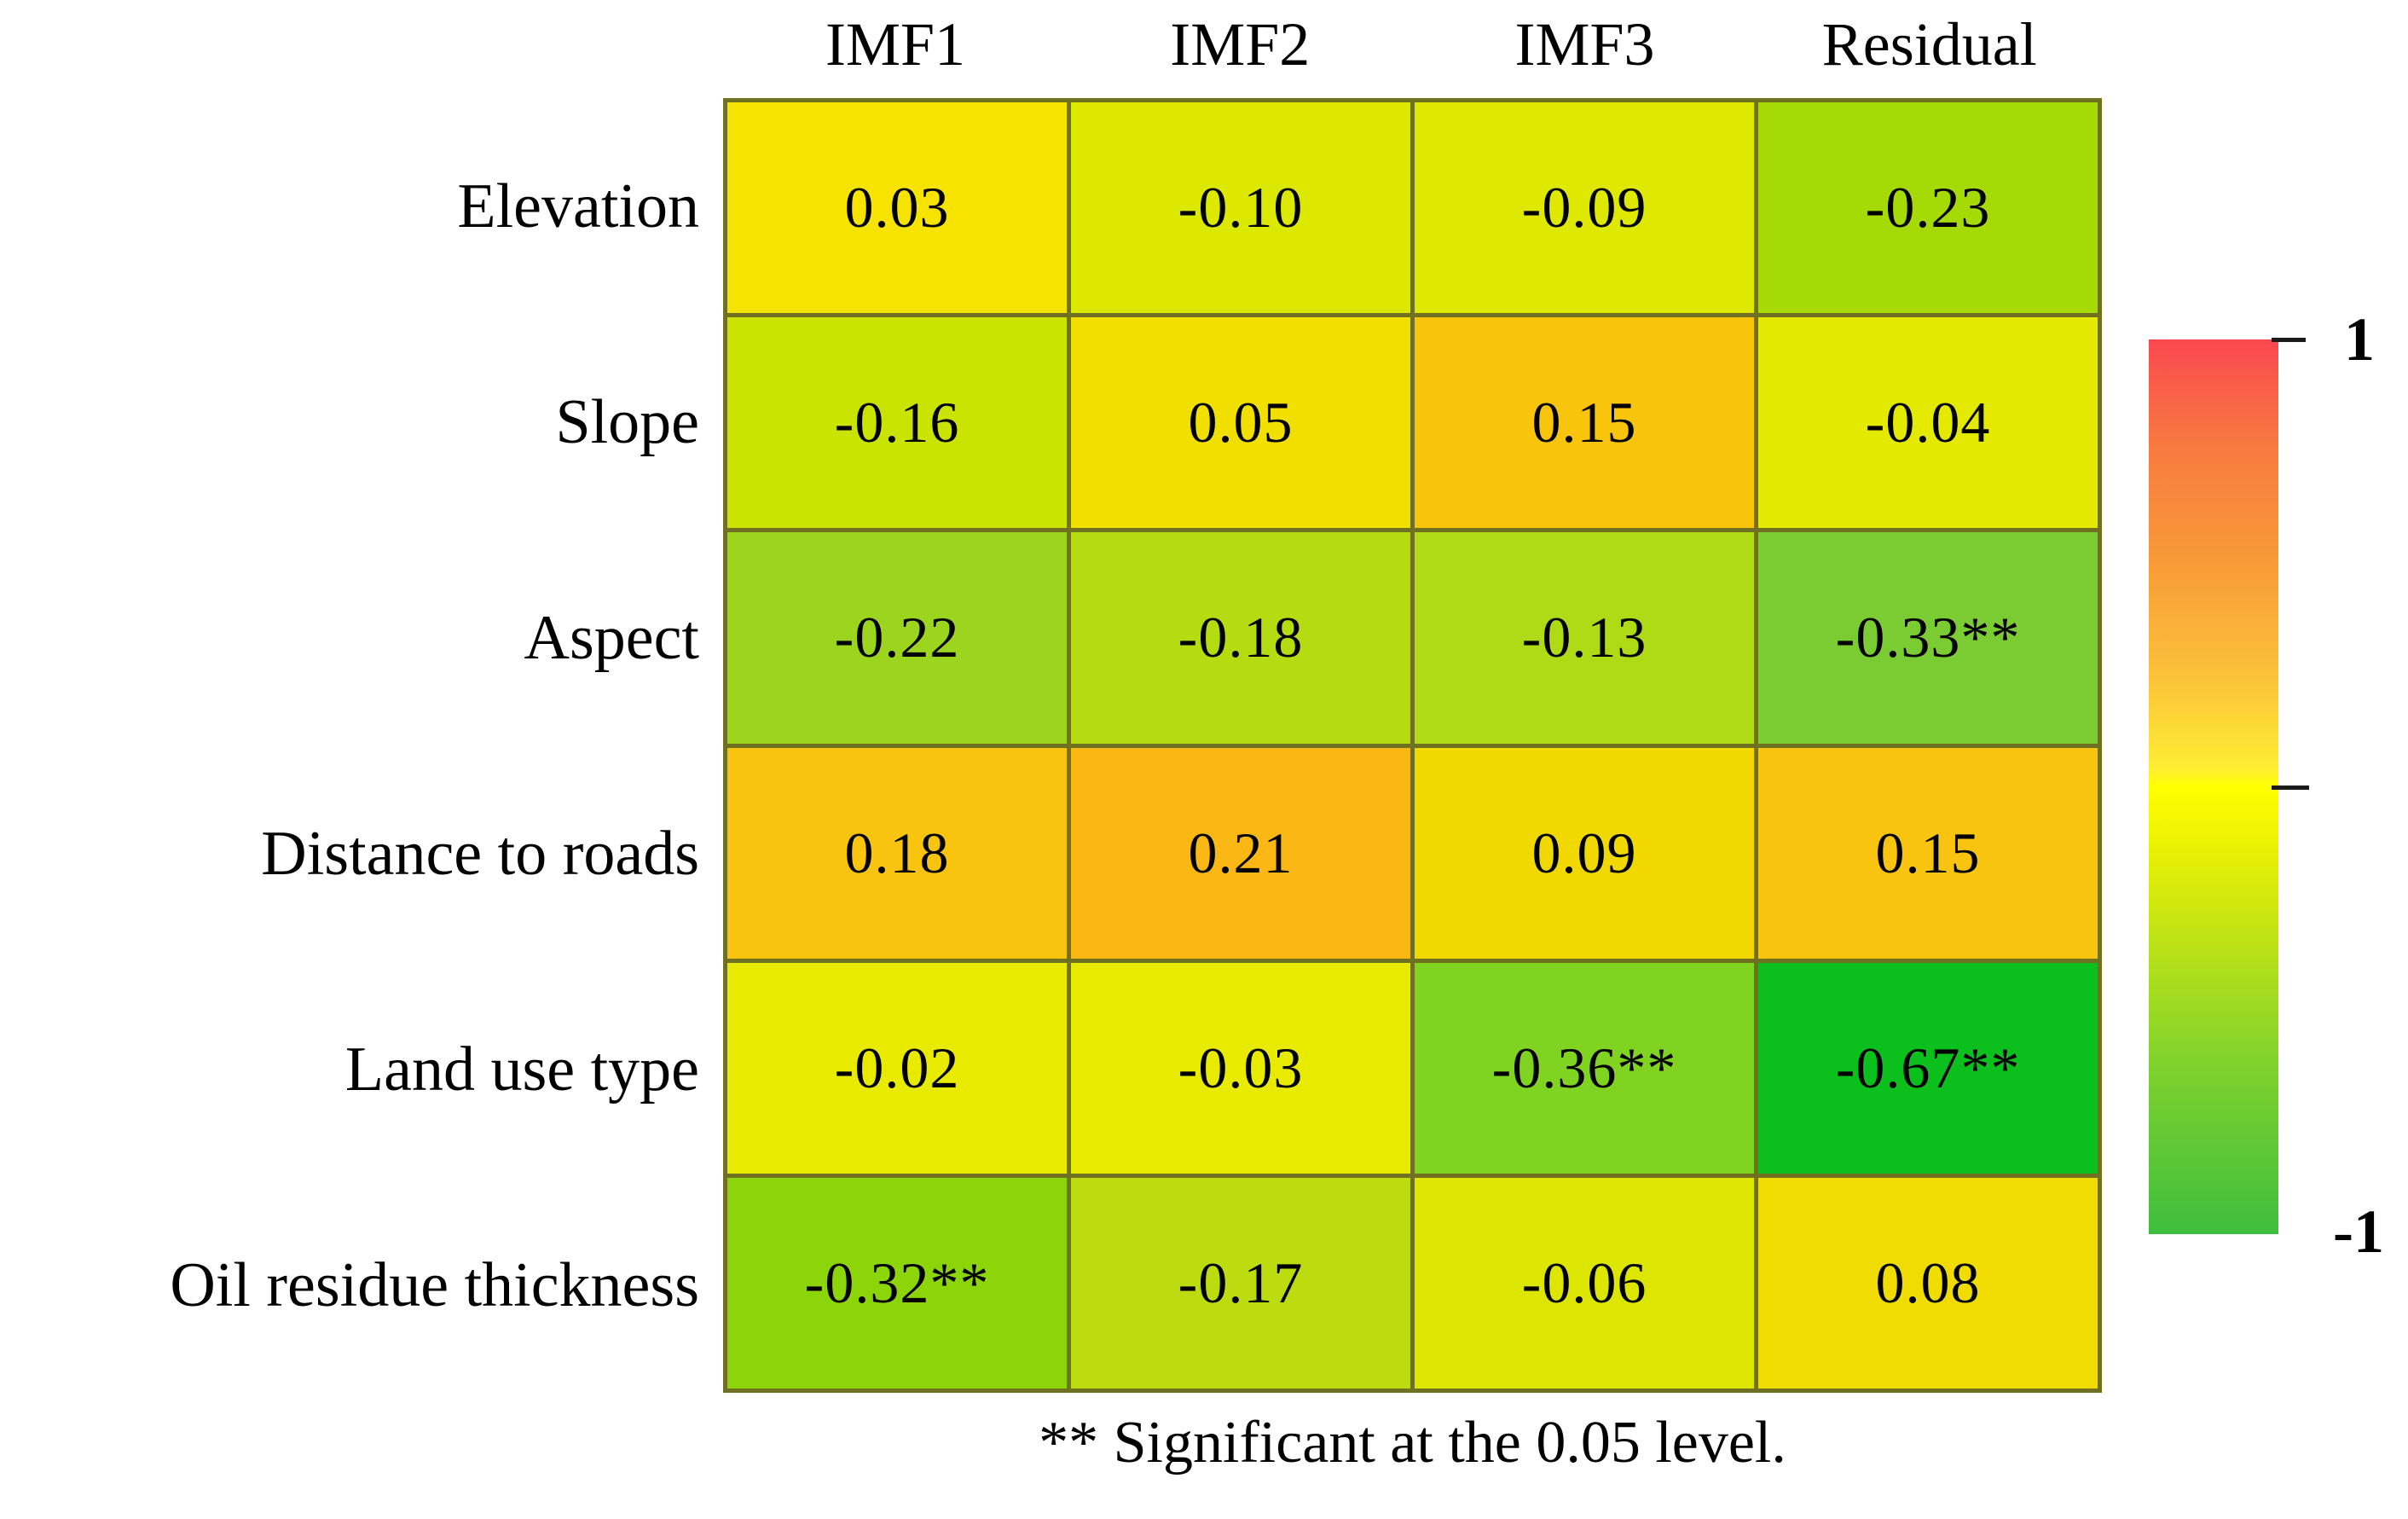 This screenshot has width=2408, height=1519. I want to click on column-header-imf1: IMF1, so click(895, 44).